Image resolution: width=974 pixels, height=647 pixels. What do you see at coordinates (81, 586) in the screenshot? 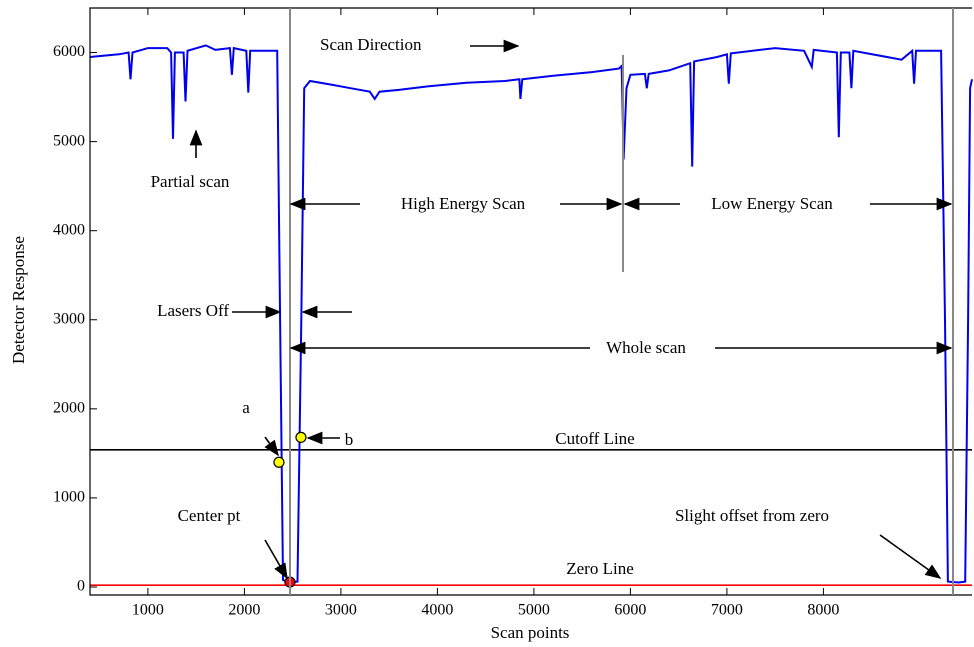
I see `y-tick-label: 0` at bounding box center [81, 586].